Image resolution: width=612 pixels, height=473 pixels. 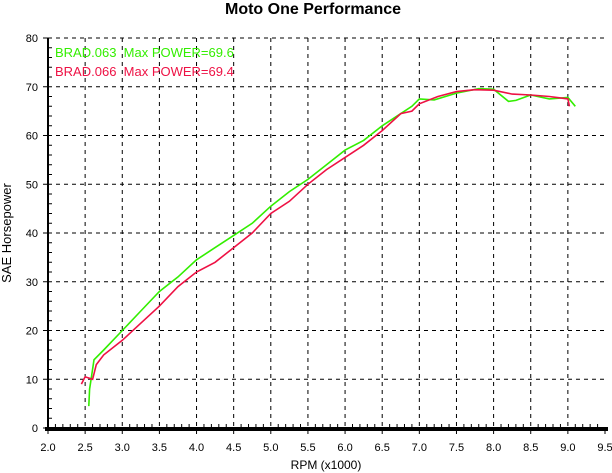 I want to click on y-tick-label: 80, so click(x=32, y=39).